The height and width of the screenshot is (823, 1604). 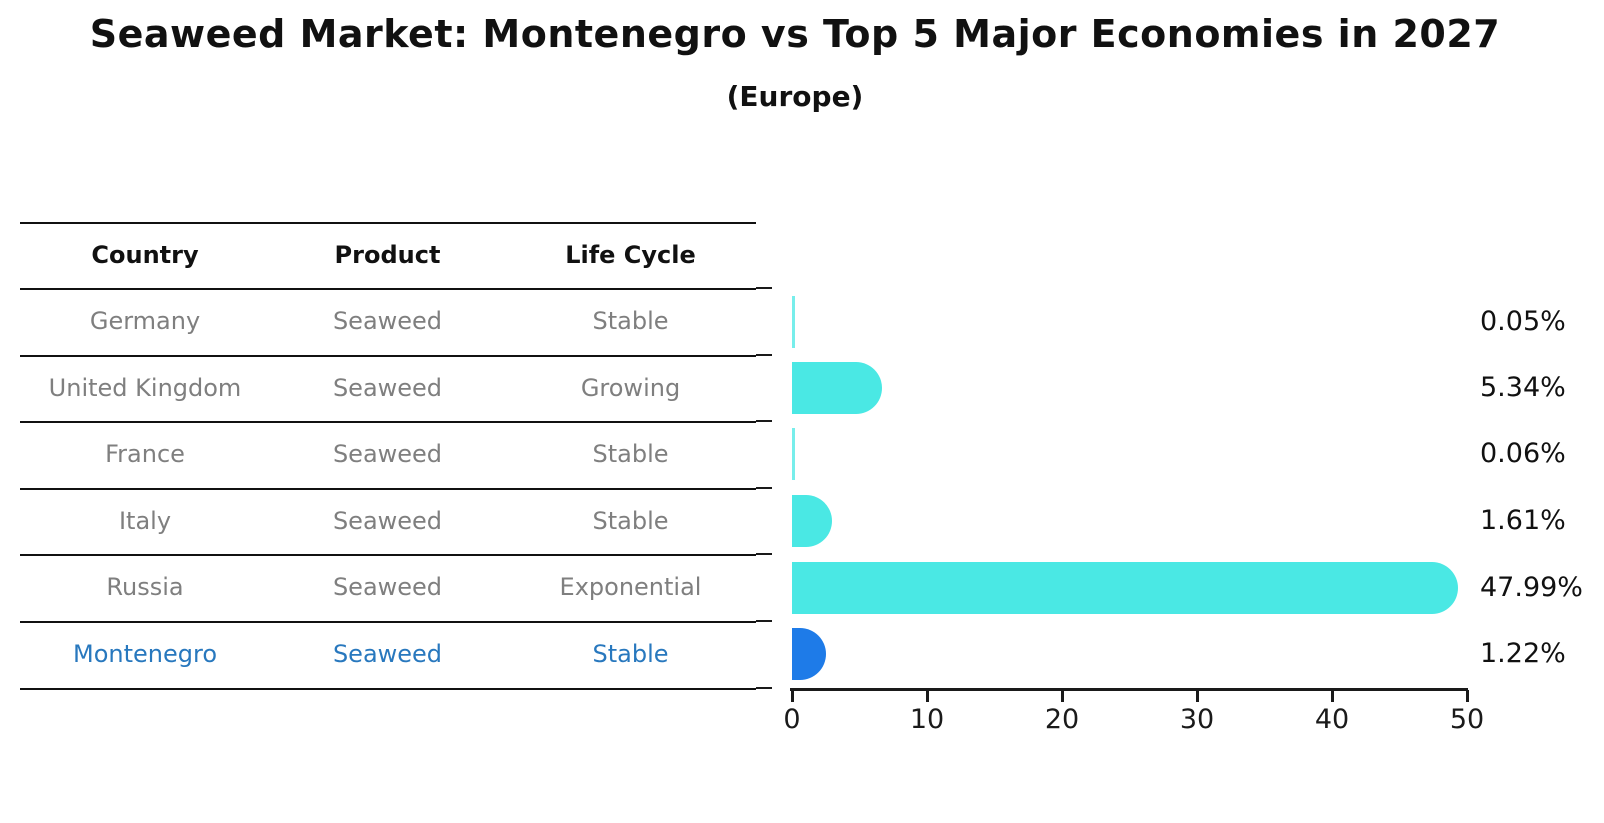 I want to click on cell-country: Italy, so click(x=145, y=521).